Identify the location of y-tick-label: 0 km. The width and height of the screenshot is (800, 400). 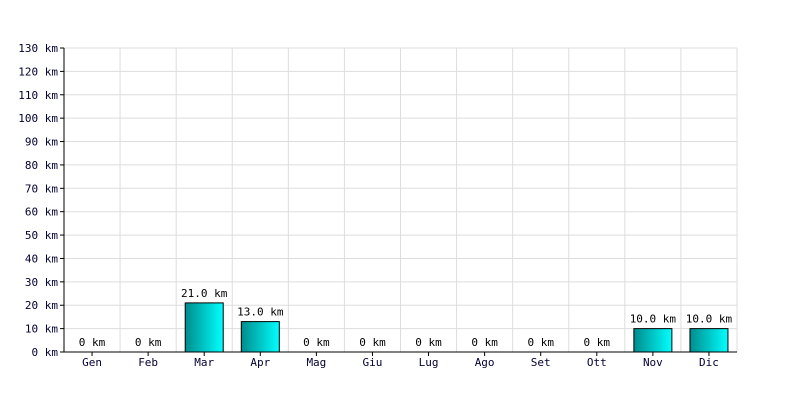
(45, 352).